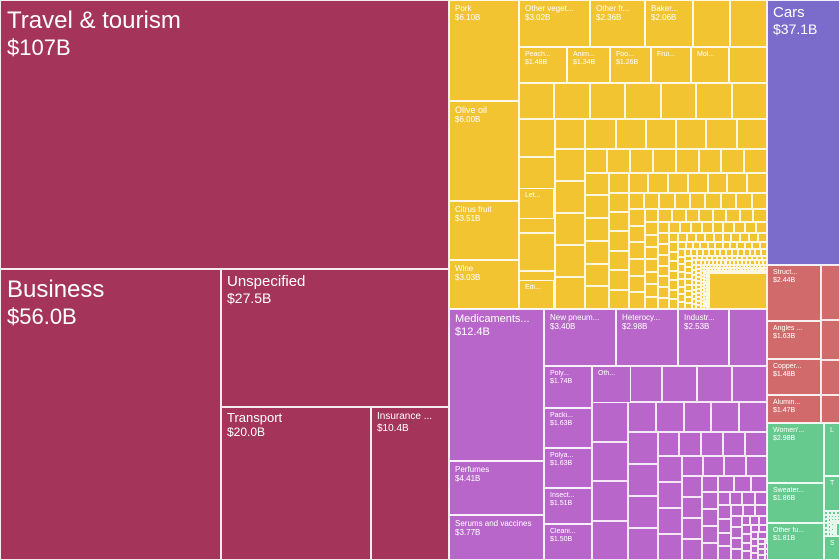 This screenshot has width=840, height=560. I want to click on treemap-tile-industr: Industr... $2.53B, so click(703, 337).